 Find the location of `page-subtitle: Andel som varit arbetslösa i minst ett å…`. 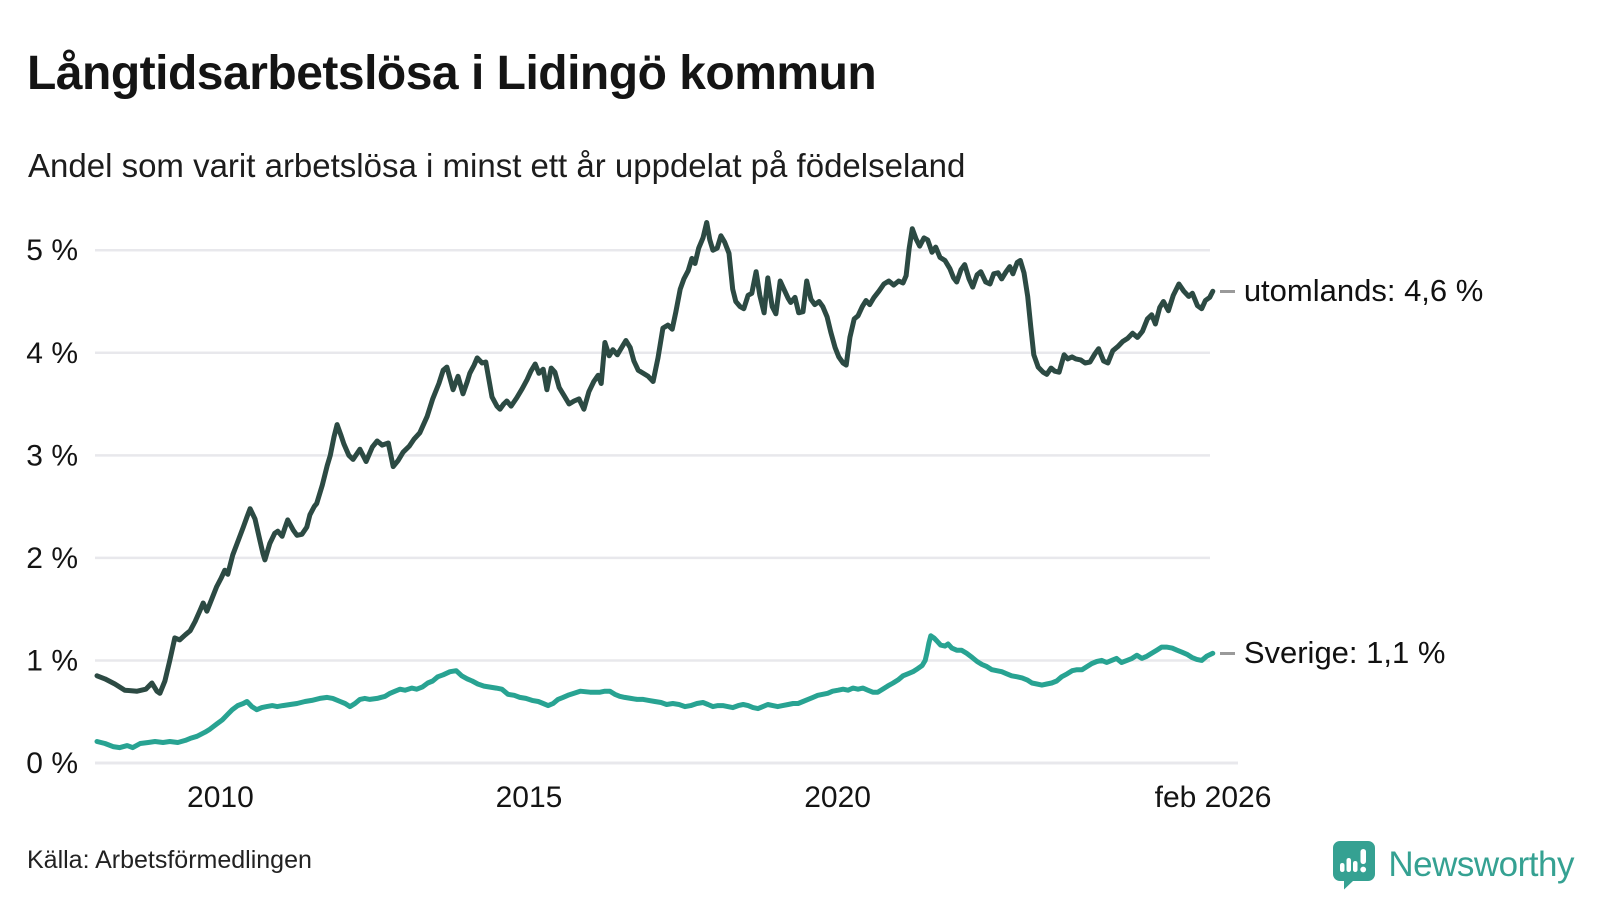

page-subtitle: Andel som varit arbetslösa i minst ett å… is located at coordinates (497, 165).